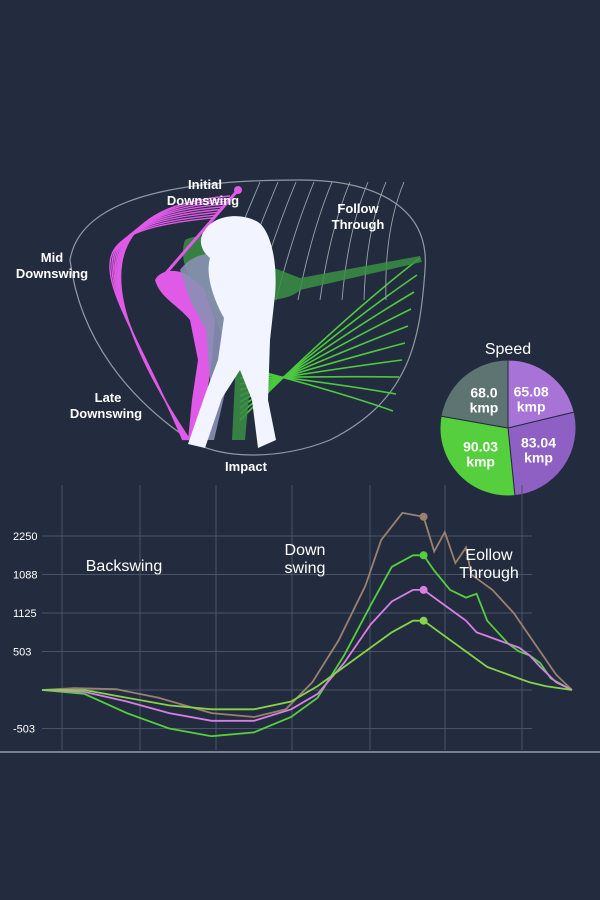 This screenshot has width=600, height=900. I want to click on pie-slice-label: 83.04, so click(538, 443).